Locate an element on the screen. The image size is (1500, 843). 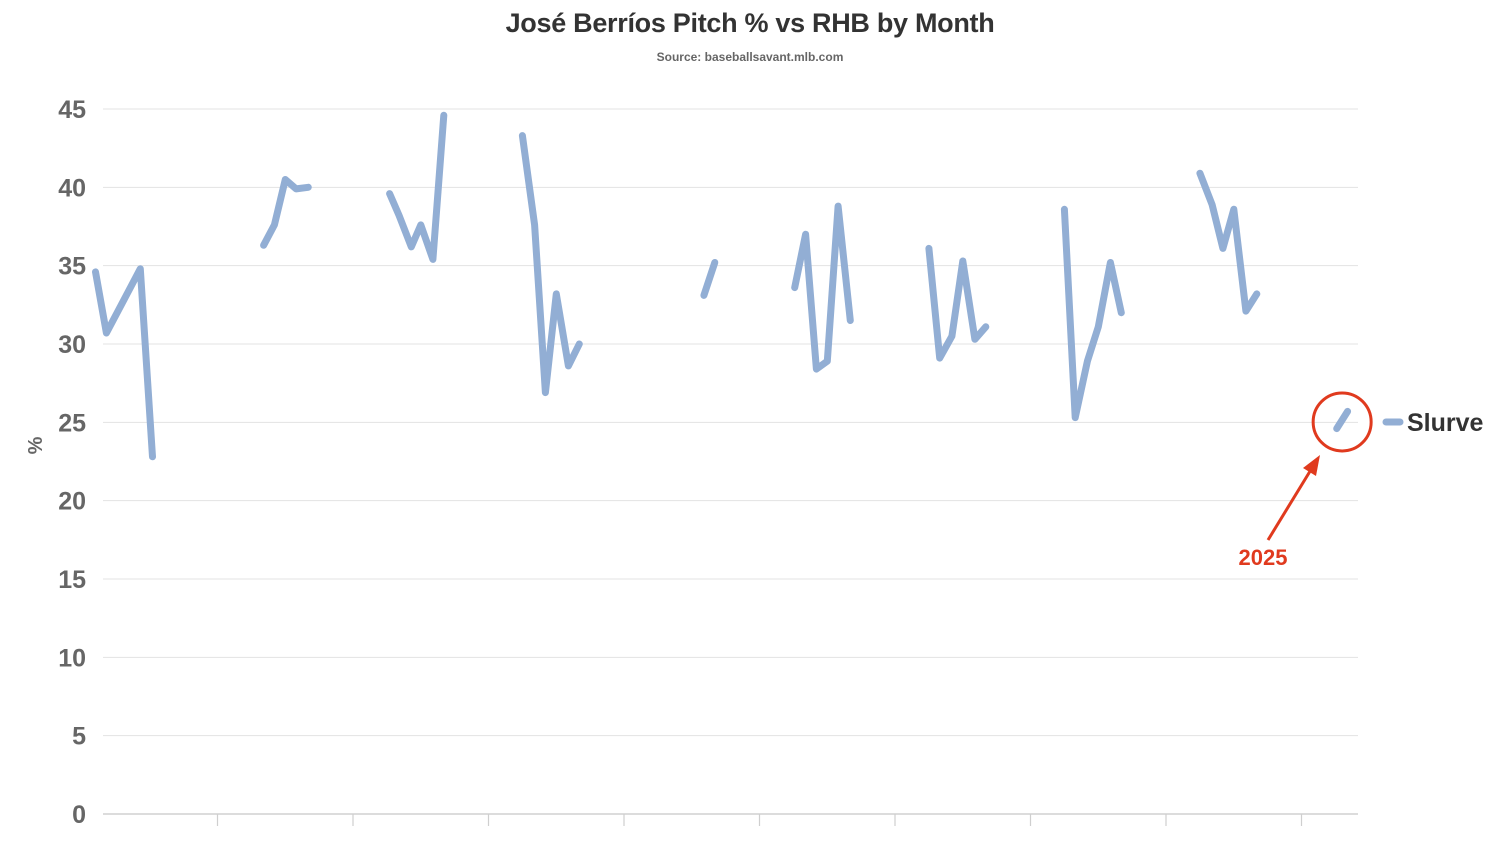
y-tick-label: 30 is located at coordinates (72, 345).